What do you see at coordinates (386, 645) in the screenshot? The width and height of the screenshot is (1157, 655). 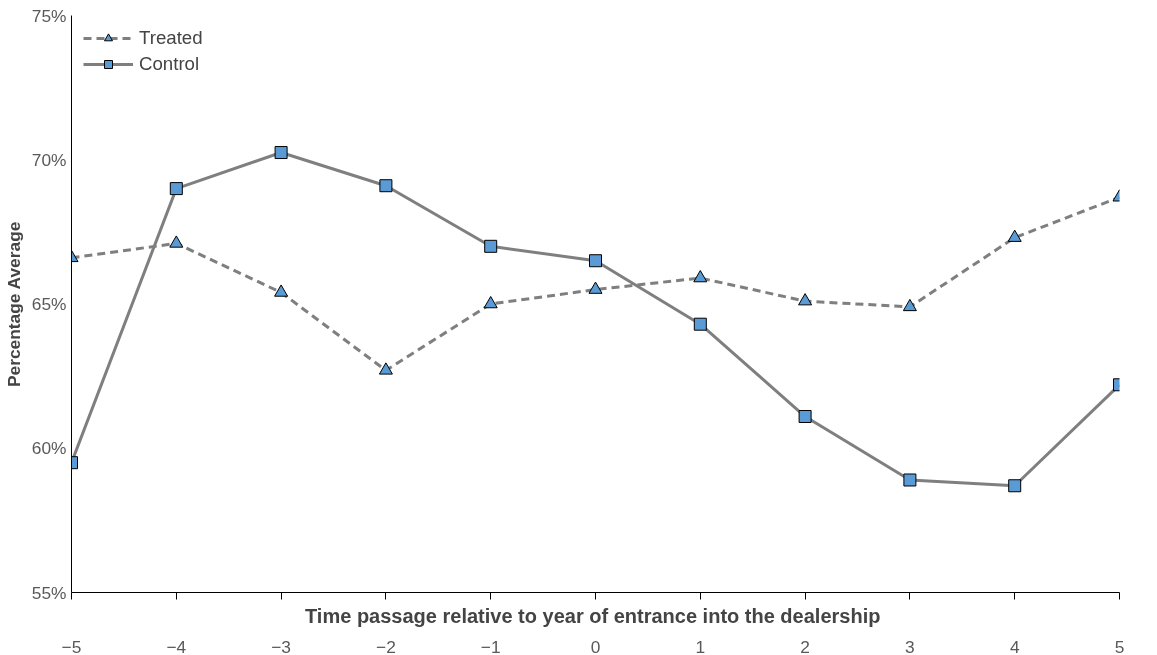 I see `x-tick-label: −2` at bounding box center [386, 645].